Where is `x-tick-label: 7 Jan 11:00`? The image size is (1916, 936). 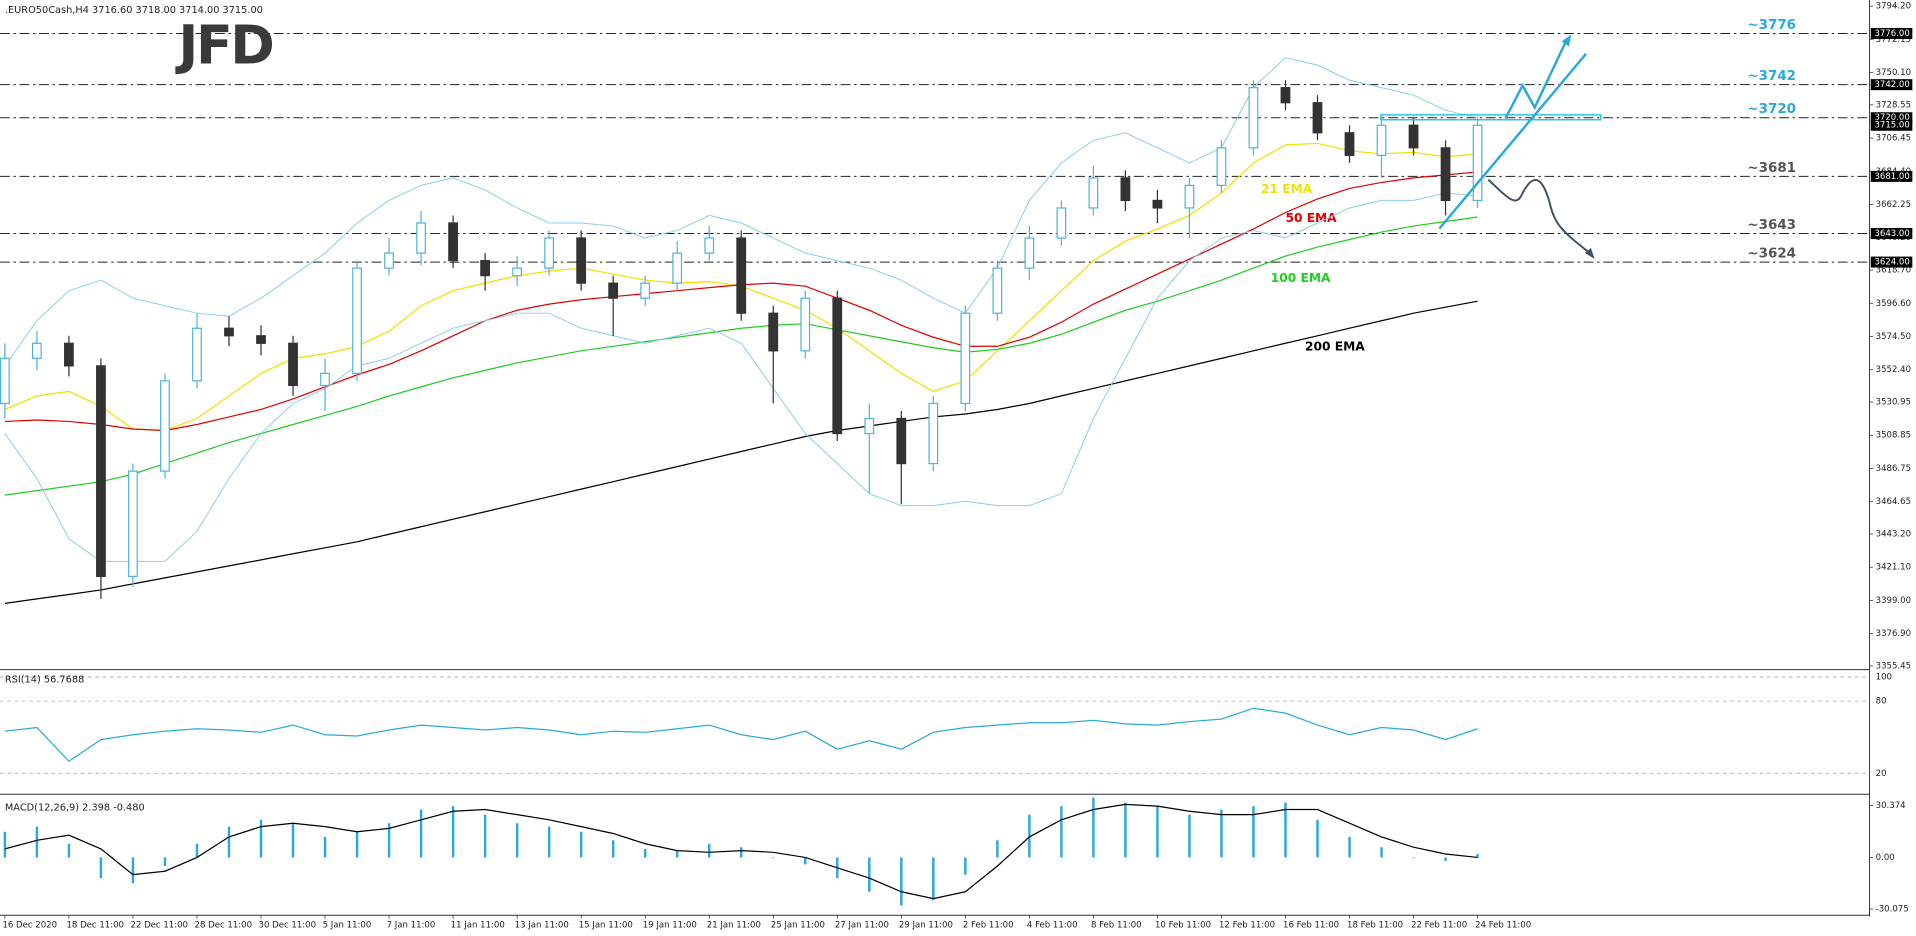
x-tick-label: 7 Jan 11:00 is located at coordinates (411, 926).